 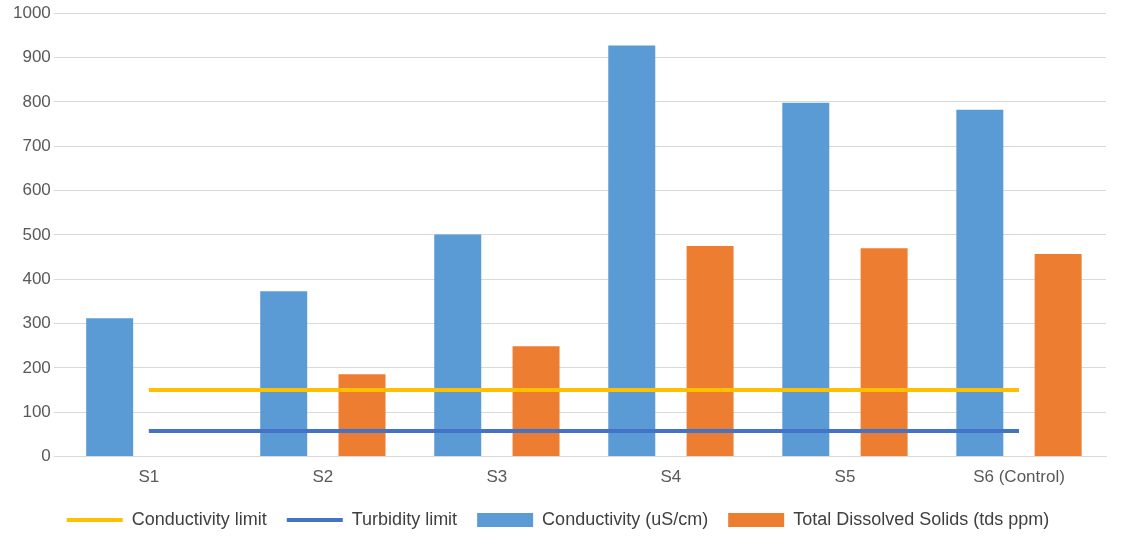 What do you see at coordinates (36, 411) in the screenshot?
I see `y-tick-label: 100` at bounding box center [36, 411].